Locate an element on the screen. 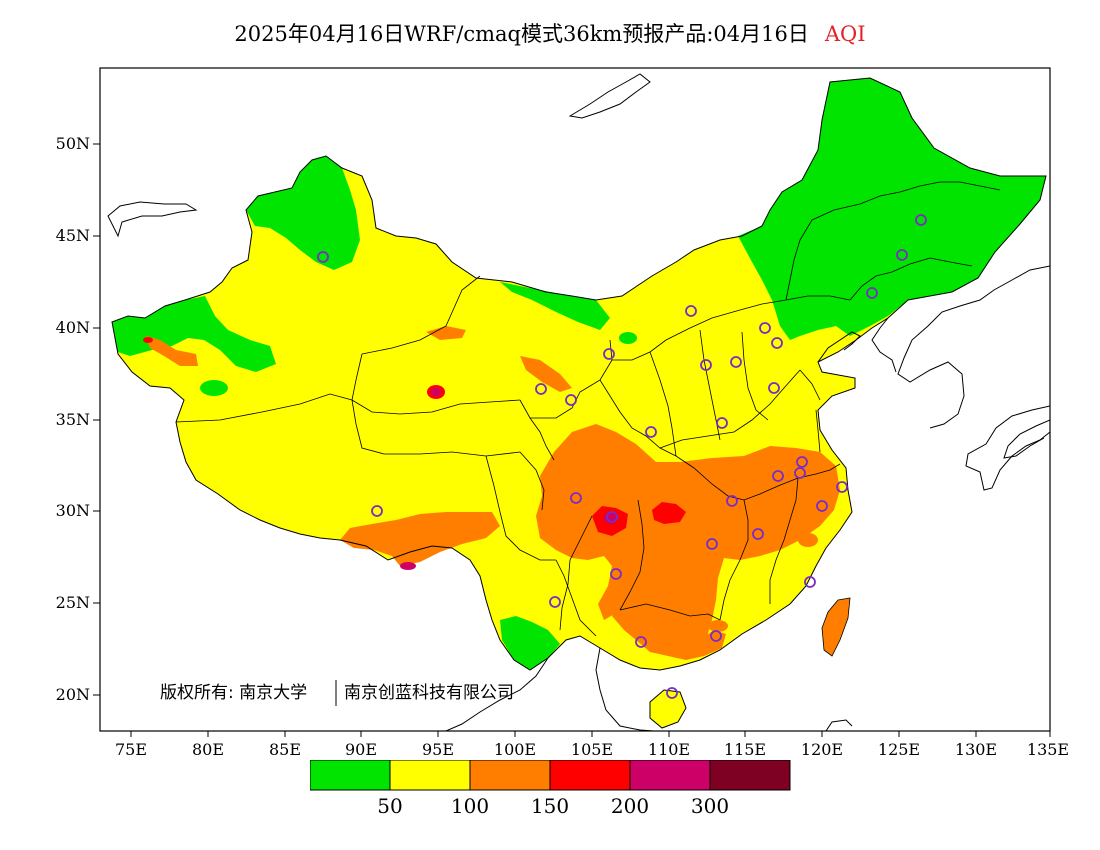 Image resolution: width=1100 pixels, height=850 pixels. lon-label-100e: 100E is located at coordinates (515, 749).